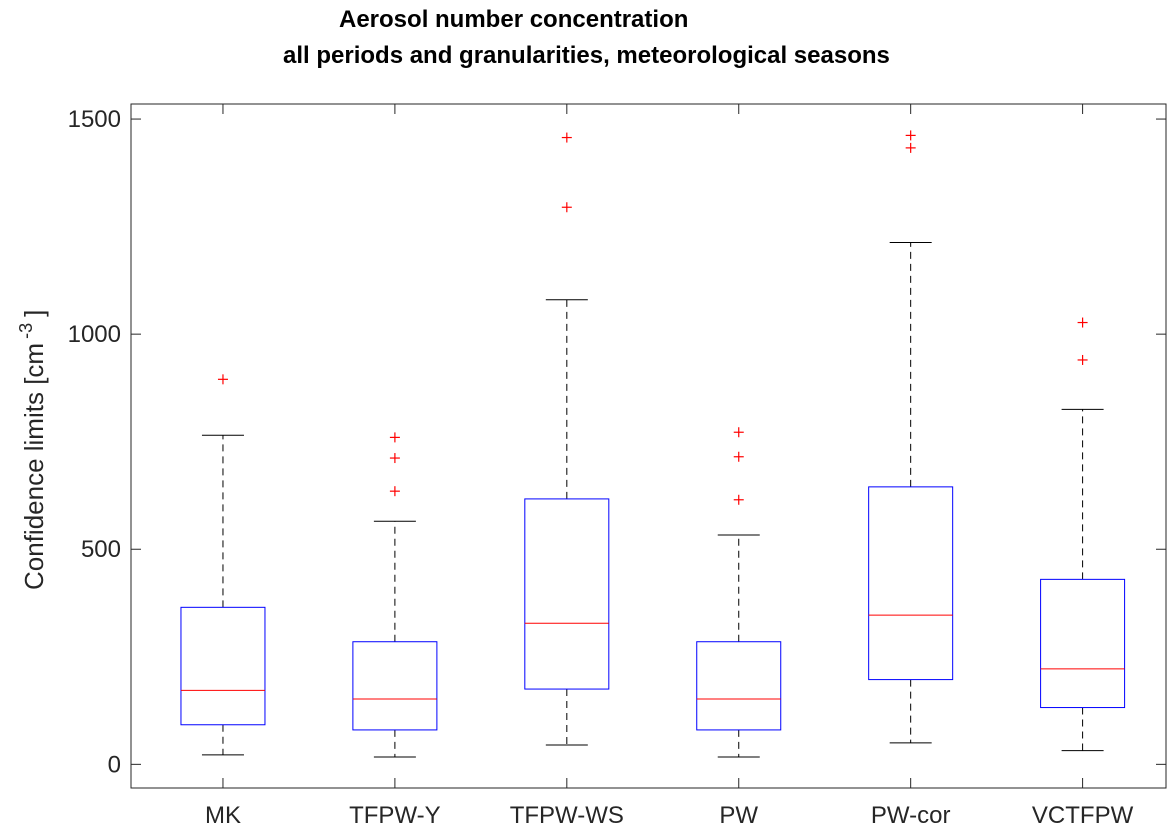 This screenshot has height=835, width=1176. I want to click on chart-title-line-1: Aerosol number concentration, so click(514, 19).